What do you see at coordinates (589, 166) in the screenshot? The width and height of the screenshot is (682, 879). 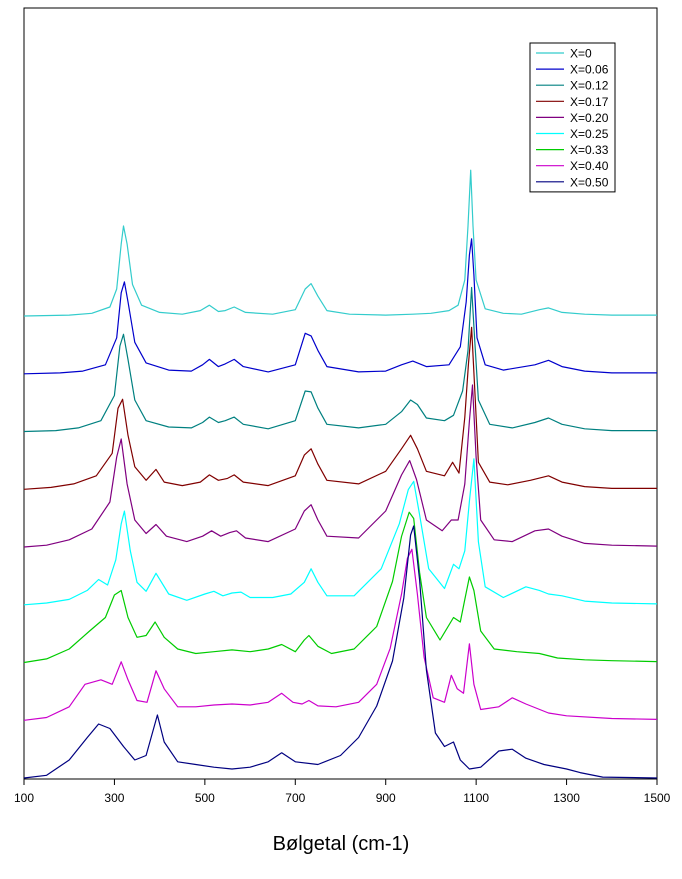 I see `legend-label-8: X=0.40` at bounding box center [589, 166].